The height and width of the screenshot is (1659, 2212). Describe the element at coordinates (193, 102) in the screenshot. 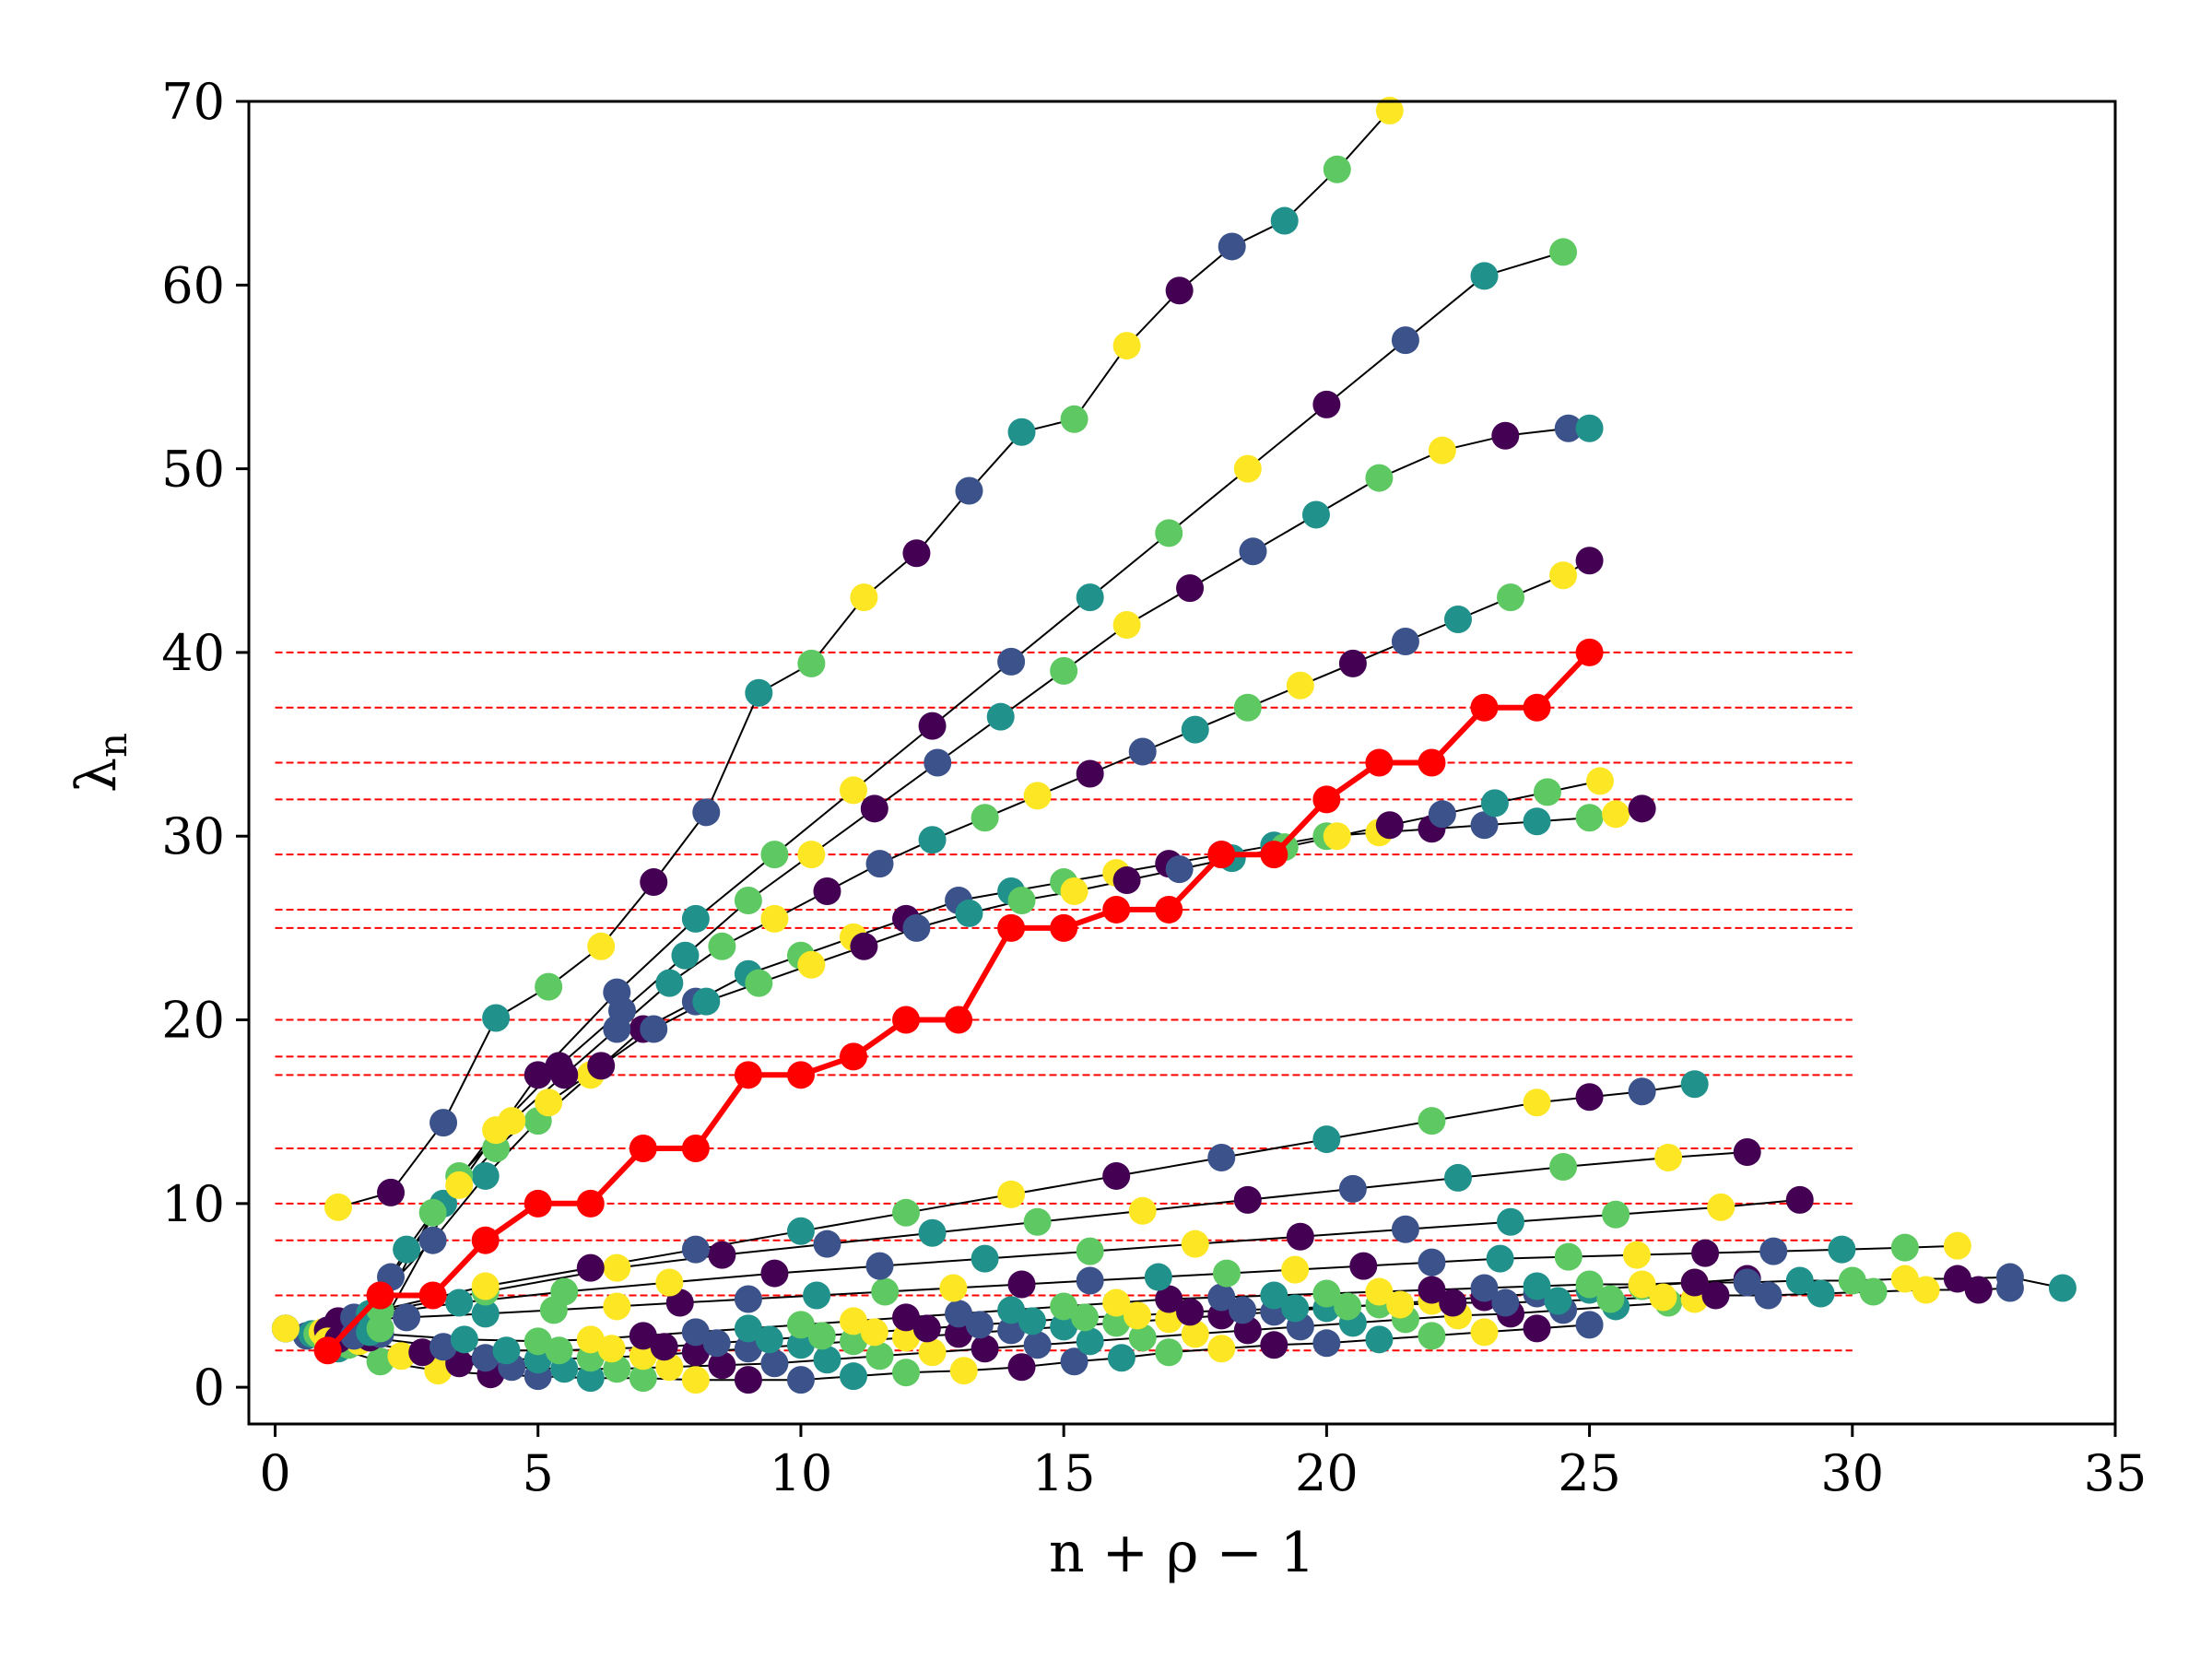

I see `y-tick-label: 70` at that location.